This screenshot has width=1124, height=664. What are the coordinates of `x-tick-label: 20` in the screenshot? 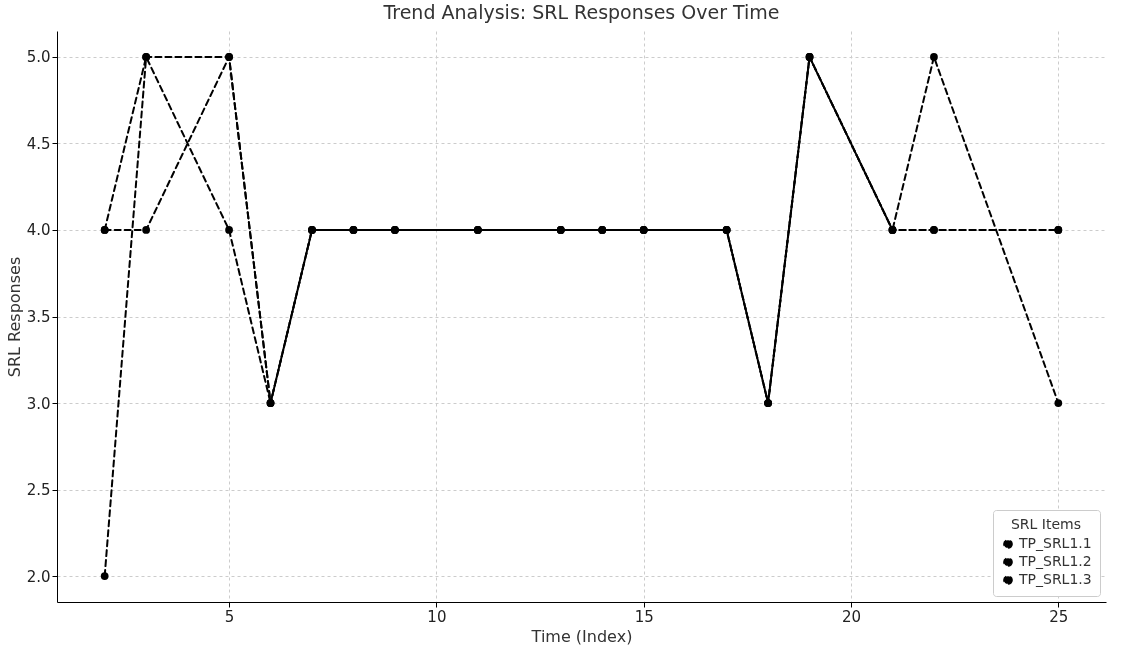 It's located at (851, 616).